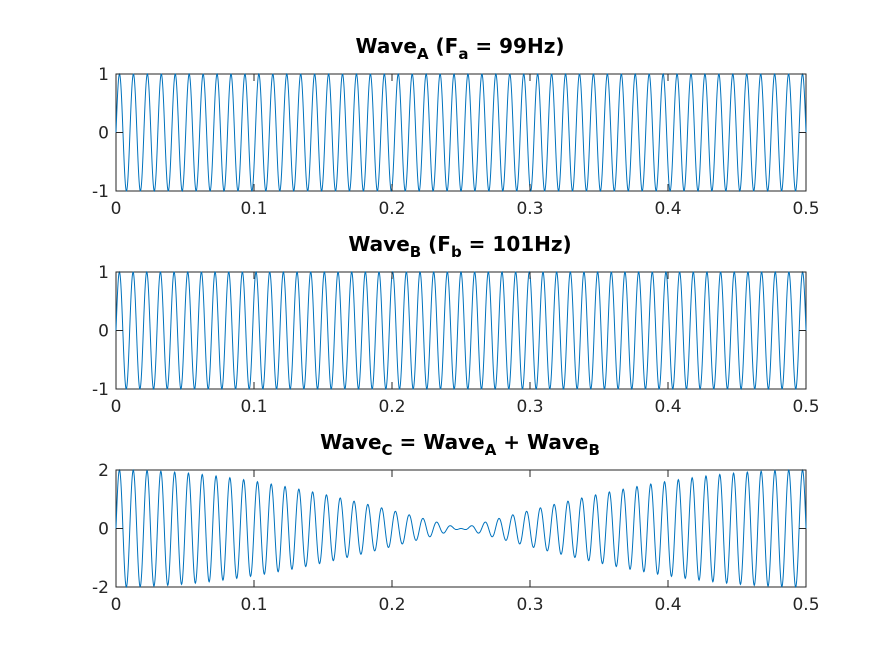  Describe the element at coordinates (460, 444) in the screenshot. I see `subplot-title-wave-c: WaveC = WaveA + WaveB` at that location.